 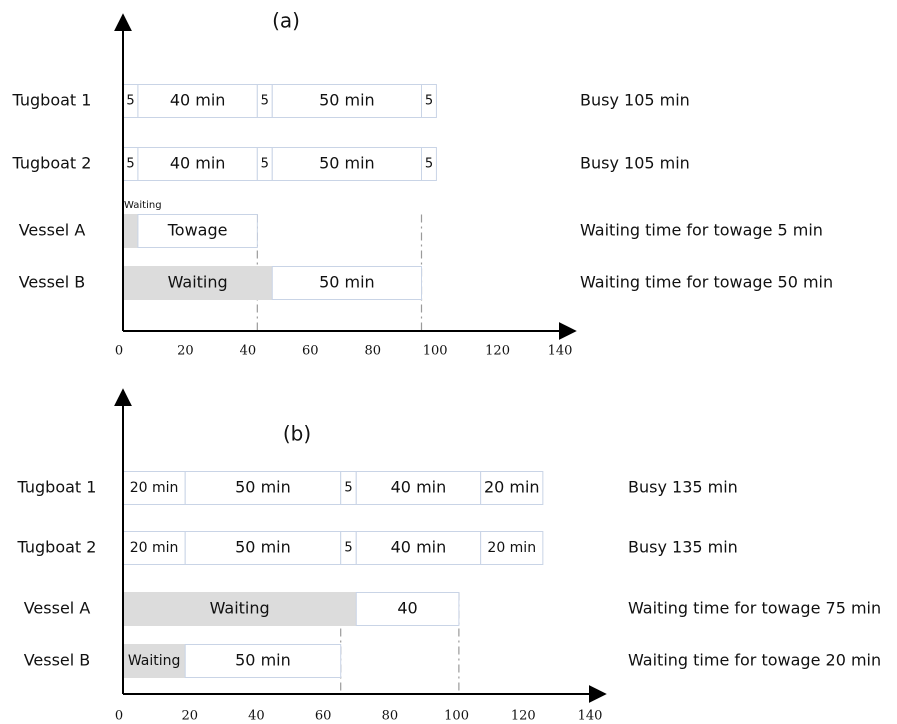 What do you see at coordinates (754, 660) in the screenshot?
I see `row-summary: Waiting time for towage 20 min` at bounding box center [754, 660].